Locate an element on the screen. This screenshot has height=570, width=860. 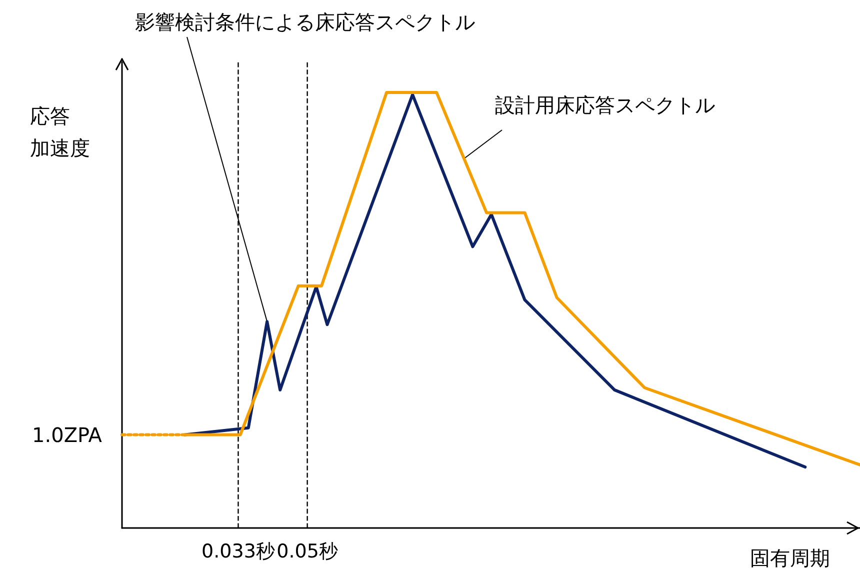
x-tick-label: 0.033秒 is located at coordinates (238, 551).